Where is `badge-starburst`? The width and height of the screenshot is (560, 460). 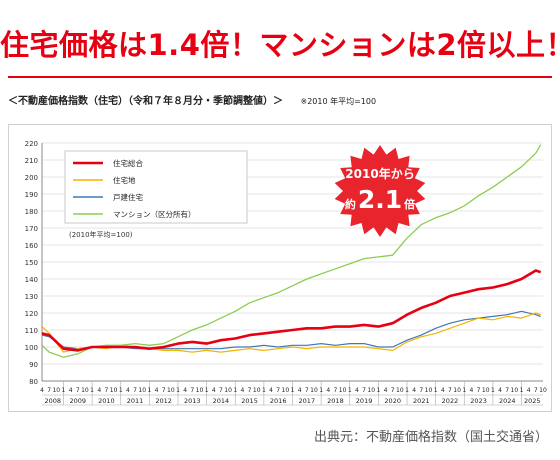 badge-starburst is located at coordinates (380, 191).